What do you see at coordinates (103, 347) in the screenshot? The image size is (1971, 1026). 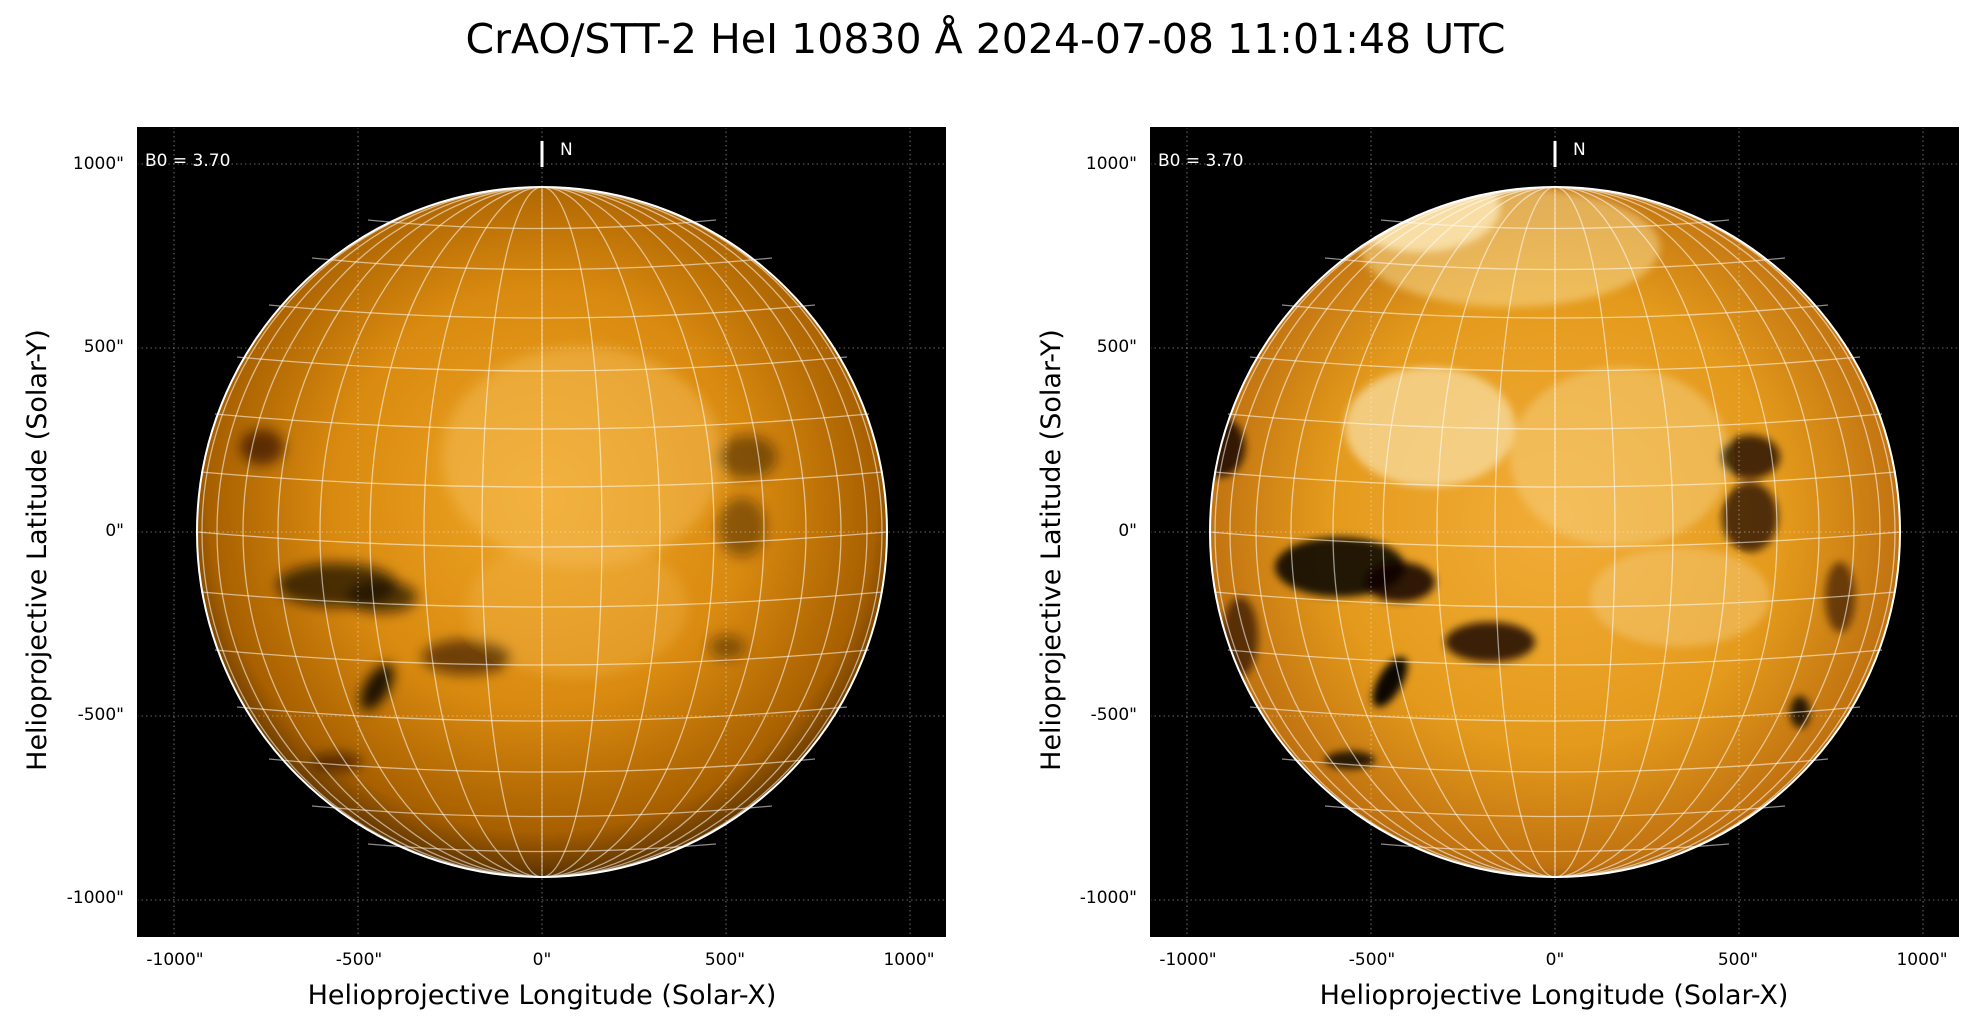 I see `left-ytick-500: 500"` at bounding box center [103, 347].